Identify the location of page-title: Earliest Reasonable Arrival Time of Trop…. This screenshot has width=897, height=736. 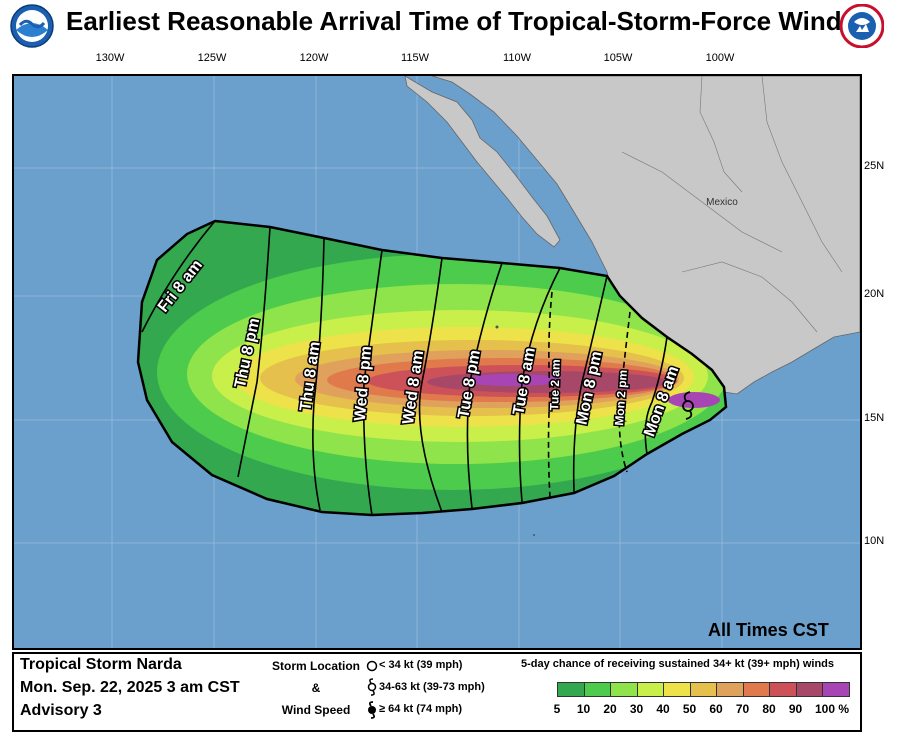
(461, 21).